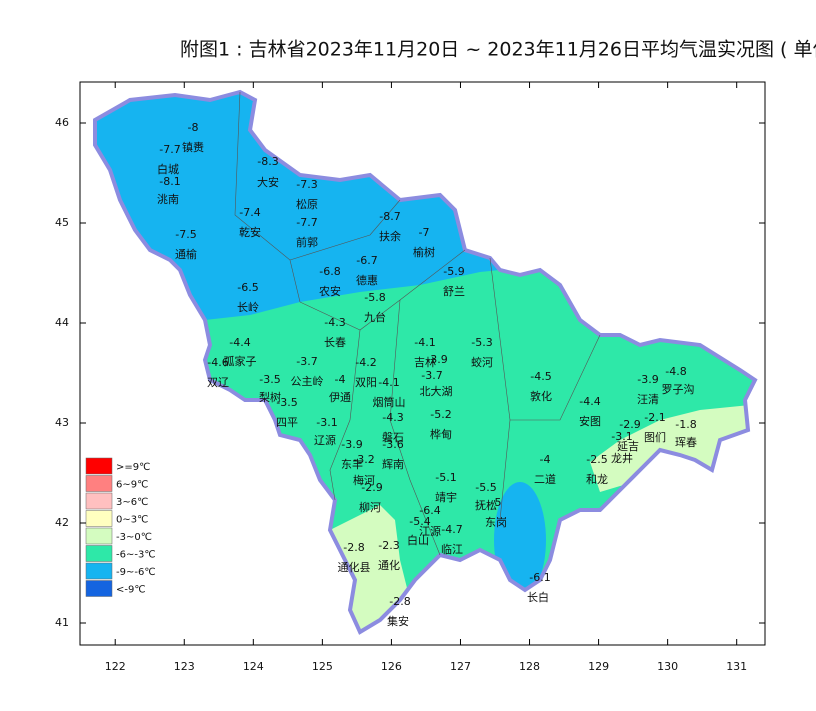  What do you see at coordinates (598, 666) in the screenshot?
I see `x-tick-label: 129` at bounding box center [598, 666].